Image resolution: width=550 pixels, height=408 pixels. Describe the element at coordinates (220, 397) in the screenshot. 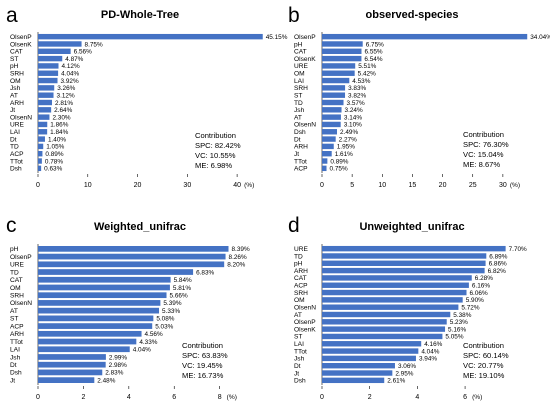

I see `x-tick-label: 8` at that location.